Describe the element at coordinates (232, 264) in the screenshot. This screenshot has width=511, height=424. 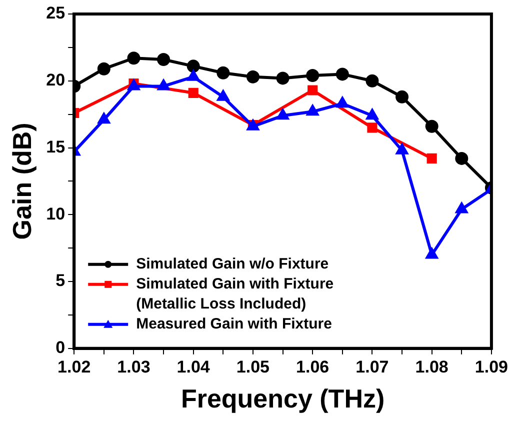
I see `legend-label: Simulated Gain w/o Fixture` at that location.